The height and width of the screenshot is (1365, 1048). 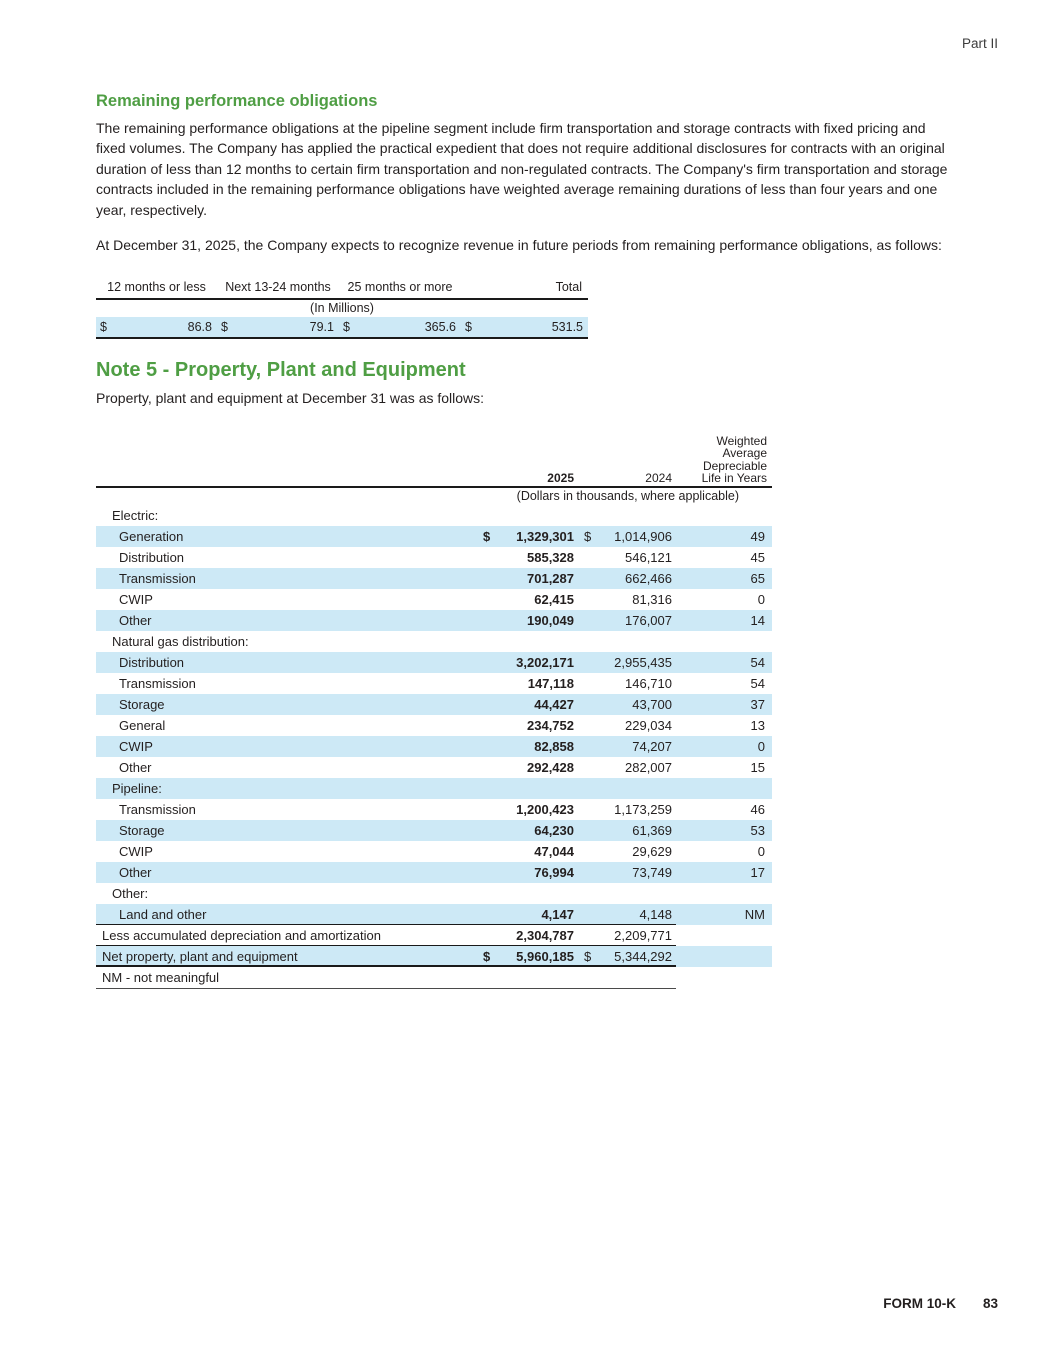 I want to click on ppe-table-row: Storage 44,427 43,700 37, so click(x=434, y=704).